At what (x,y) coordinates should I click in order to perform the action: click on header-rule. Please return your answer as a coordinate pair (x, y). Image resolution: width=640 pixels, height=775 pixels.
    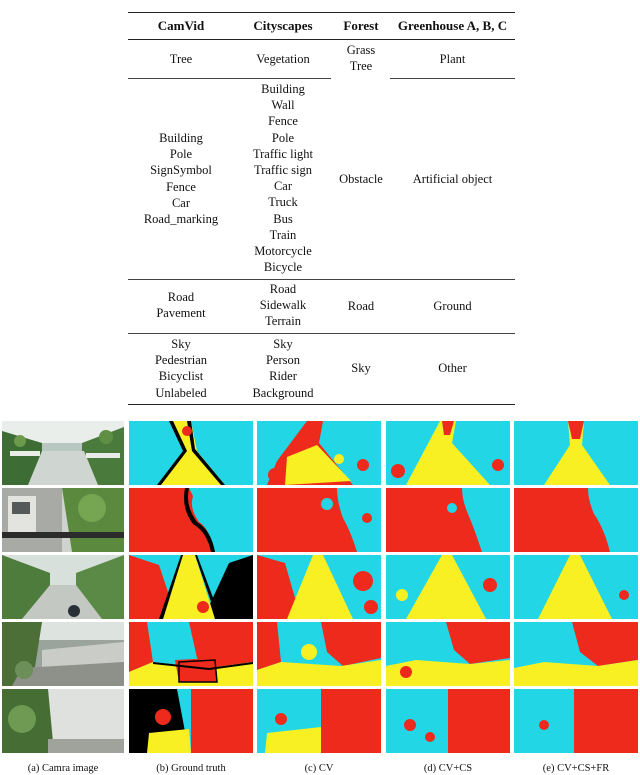
    Looking at the image, I should click on (321, 39).